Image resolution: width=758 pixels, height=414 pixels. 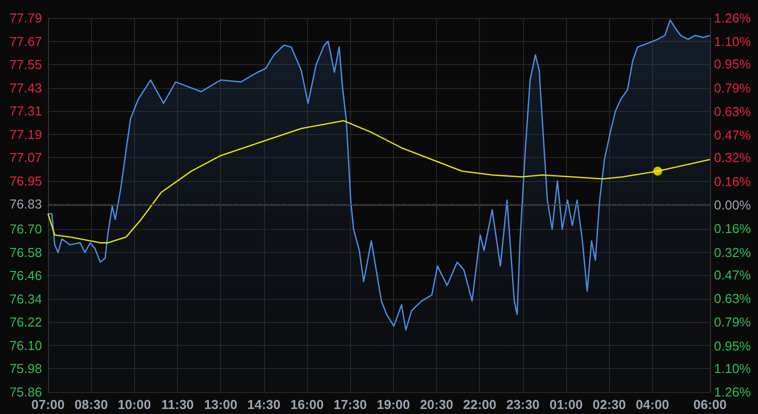 I want to click on y-tick-label: 77.79, so click(x=25, y=18).